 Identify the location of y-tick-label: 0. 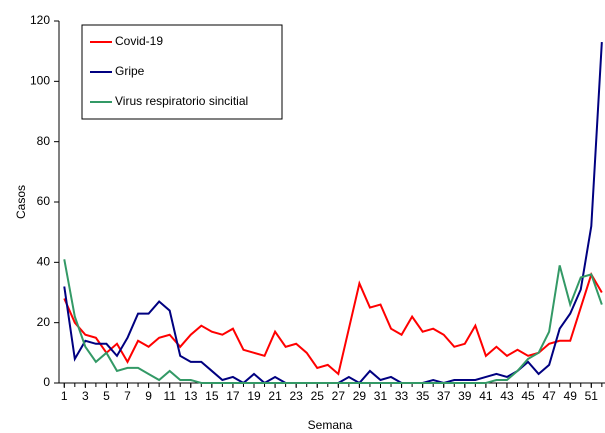
(46, 382).